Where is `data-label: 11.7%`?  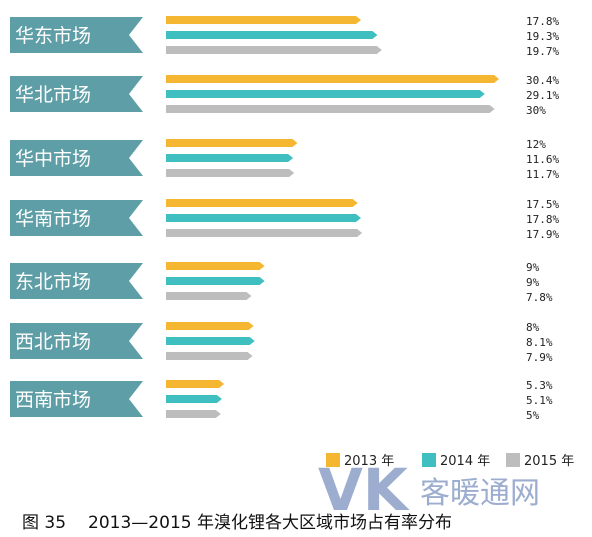
data-label: 11.7% is located at coordinates (542, 174).